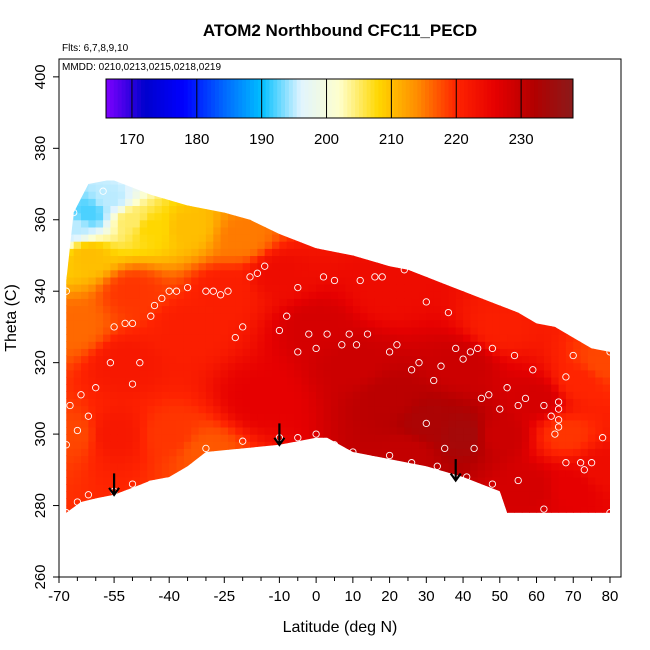  I want to click on colorbar-segment, so click(443, 98).